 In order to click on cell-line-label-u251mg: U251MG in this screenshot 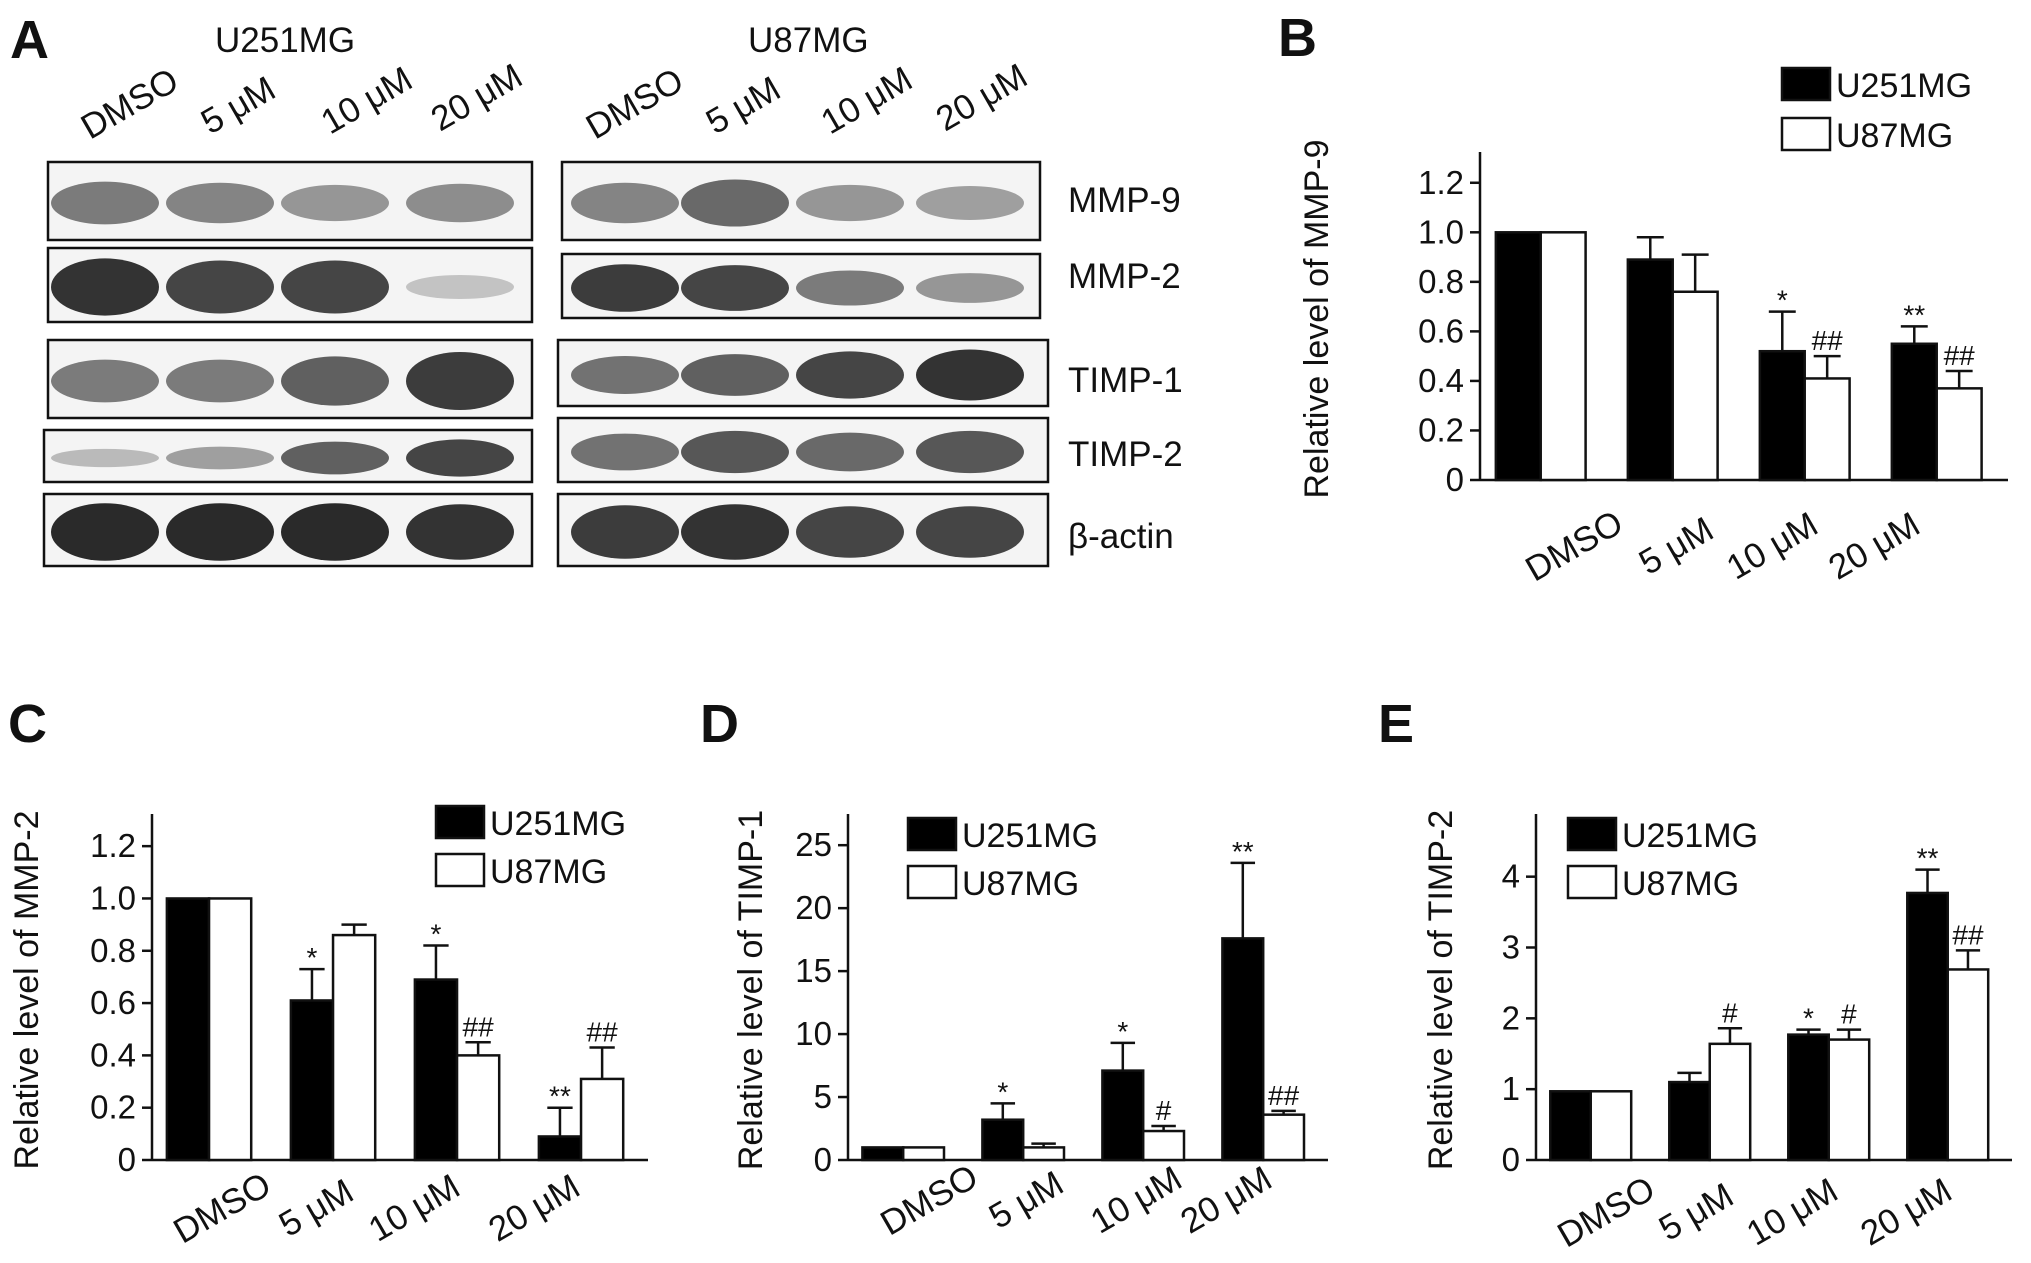, I will do `click(285, 40)`.